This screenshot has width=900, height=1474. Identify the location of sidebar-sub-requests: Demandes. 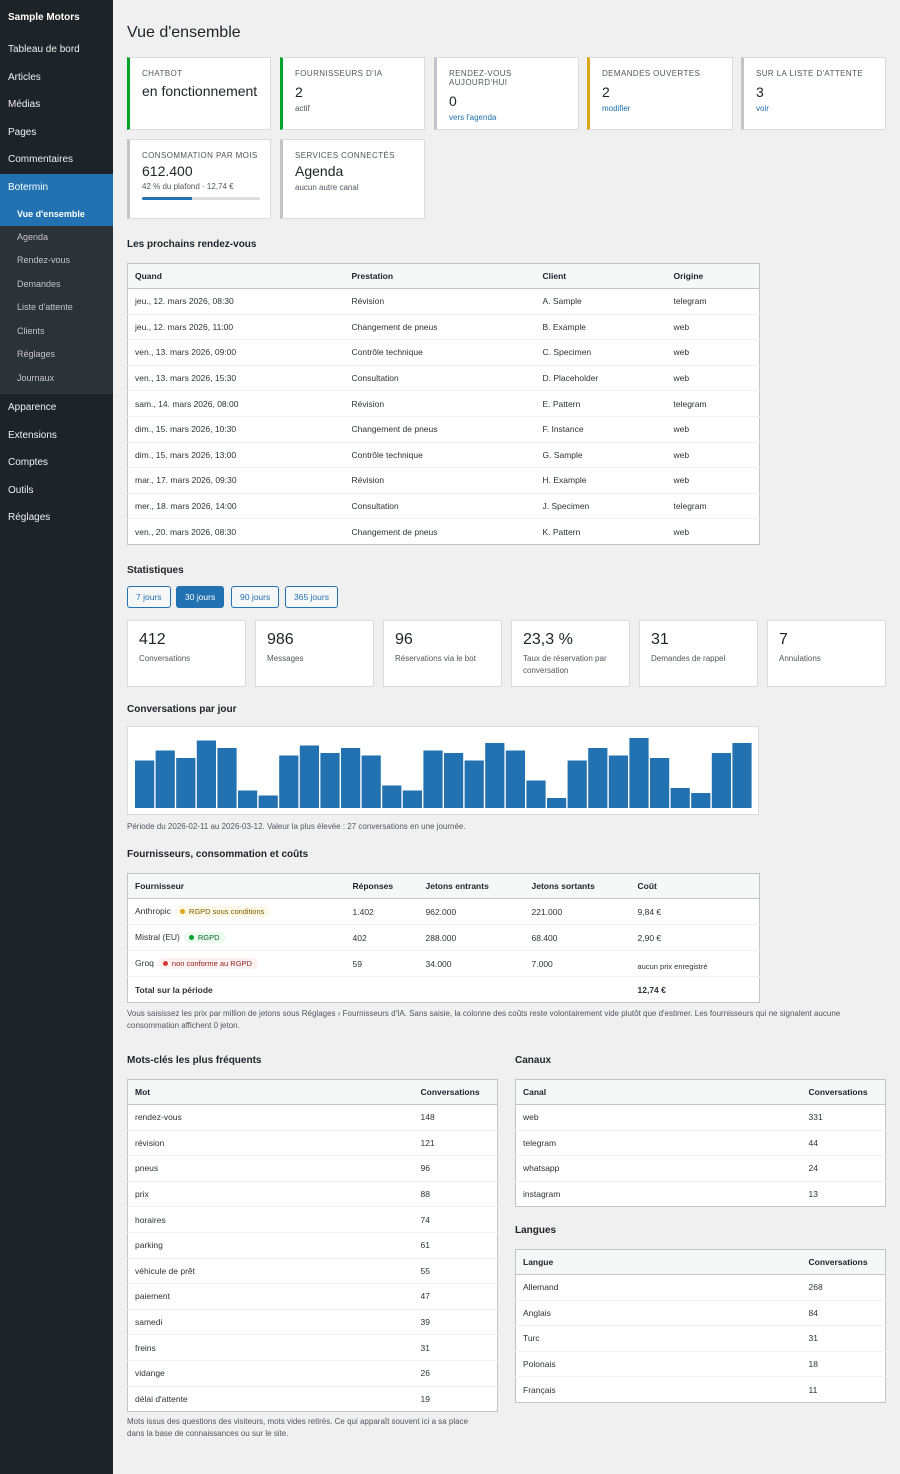
(39, 283).